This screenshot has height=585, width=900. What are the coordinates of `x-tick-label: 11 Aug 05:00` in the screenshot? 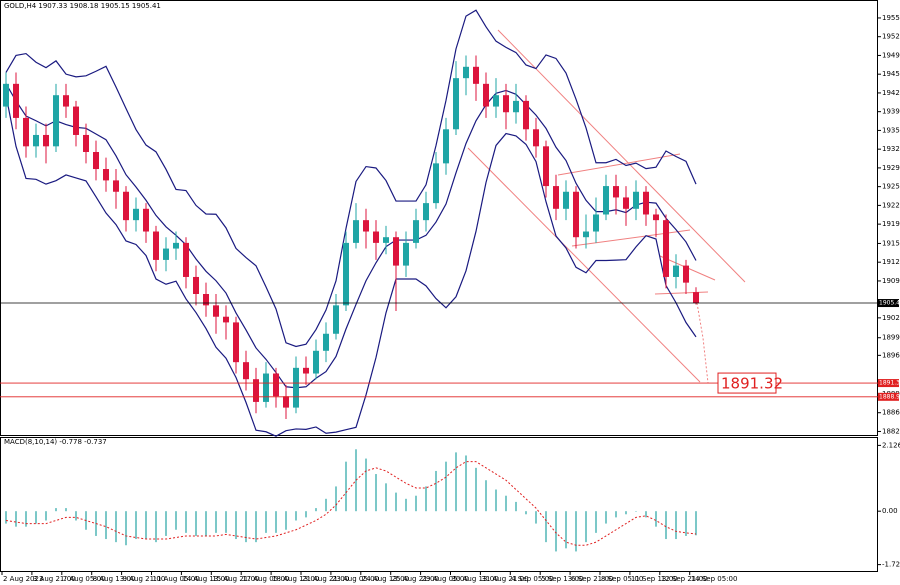 It's located at (176, 579).